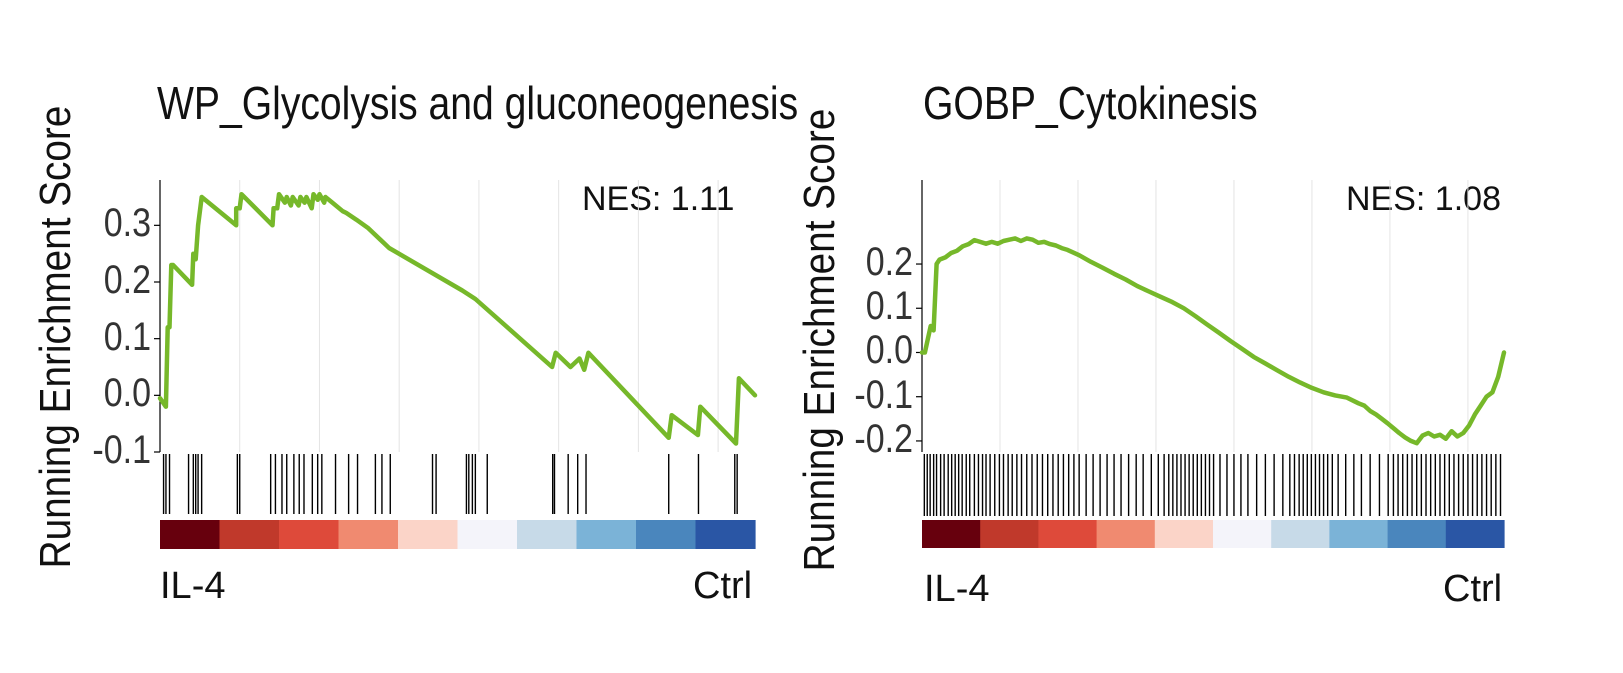 The height and width of the screenshot is (673, 1623). I want to click on y-tick-label: -0.2, so click(883, 438).